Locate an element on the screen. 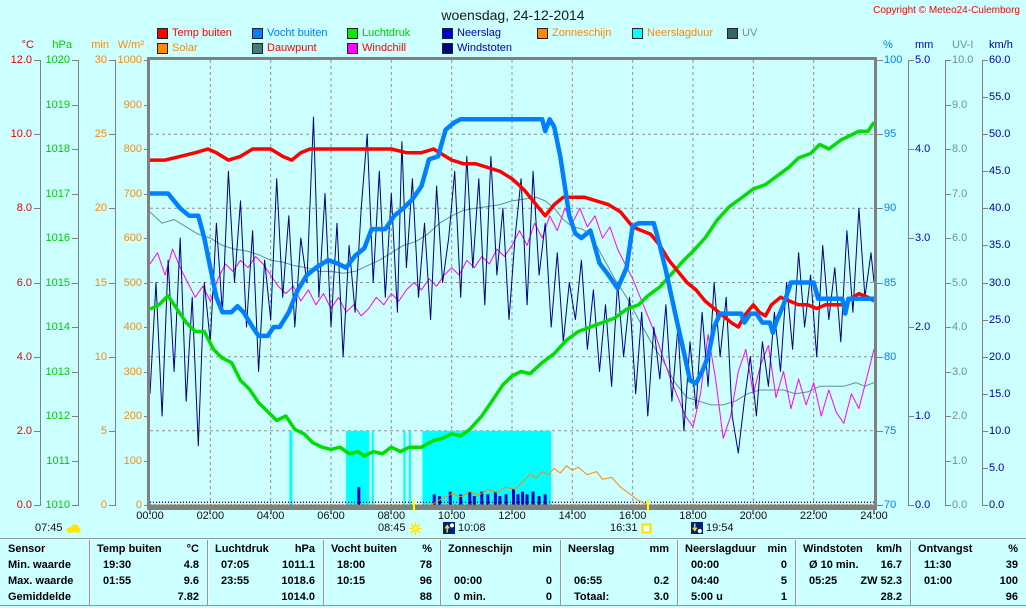  axis-tick-label: 6.0 is located at coordinates (24, 282).